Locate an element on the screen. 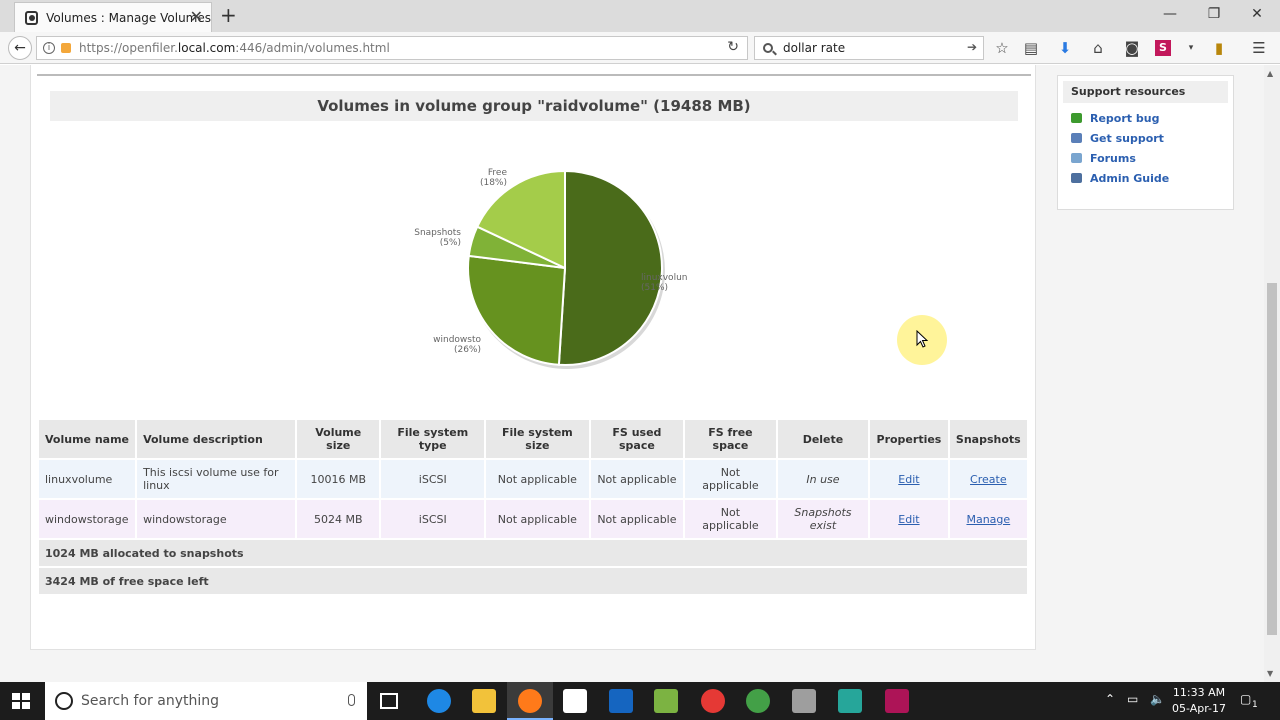  bookmark-star-icon: ☆ is located at coordinates (1002, 48).